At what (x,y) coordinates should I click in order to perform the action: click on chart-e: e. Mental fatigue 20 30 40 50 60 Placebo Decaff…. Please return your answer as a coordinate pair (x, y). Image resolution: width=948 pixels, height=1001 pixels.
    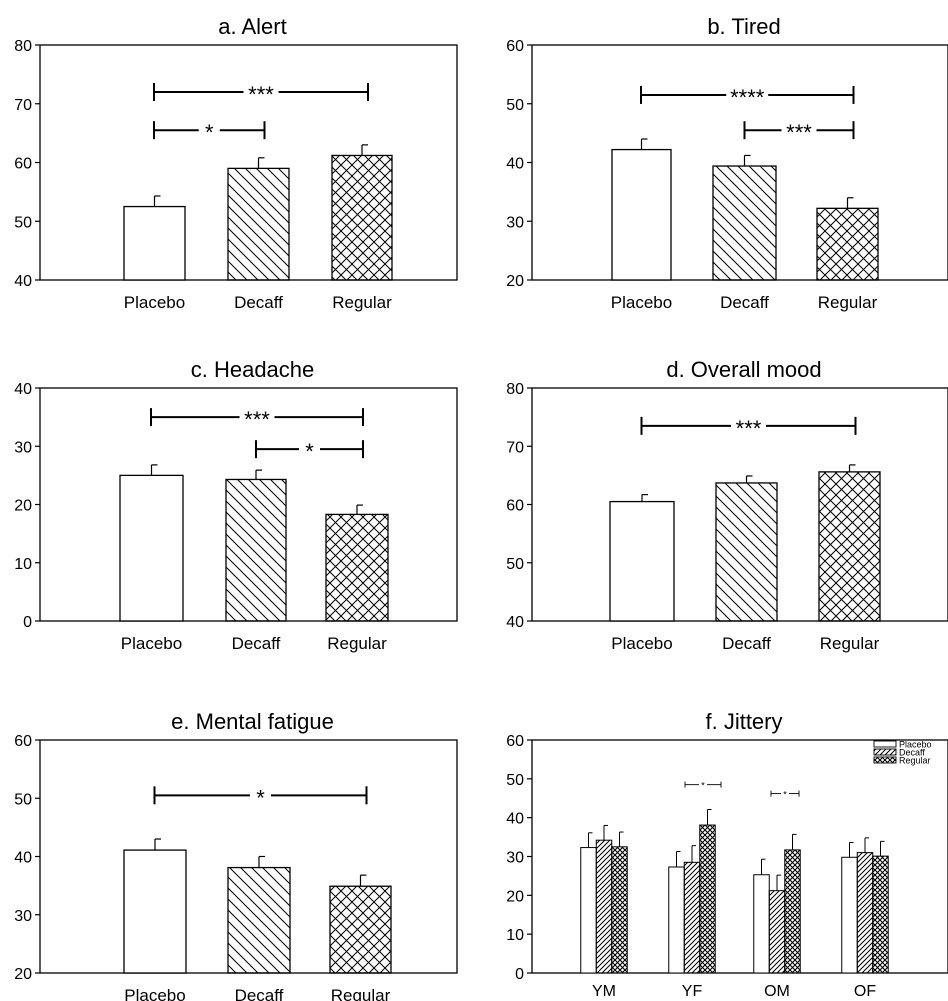
    Looking at the image, I should click on (236, 855).